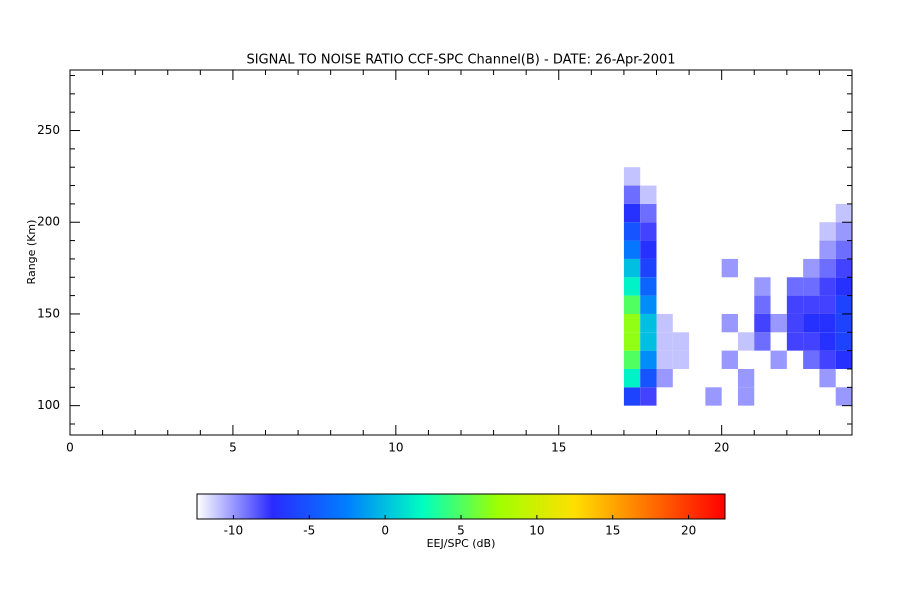 This screenshot has height=600, width=900. Describe the element at coordinates (536, 531) in the screenshot. I see `colorbar-tick-label: 10` at that location.